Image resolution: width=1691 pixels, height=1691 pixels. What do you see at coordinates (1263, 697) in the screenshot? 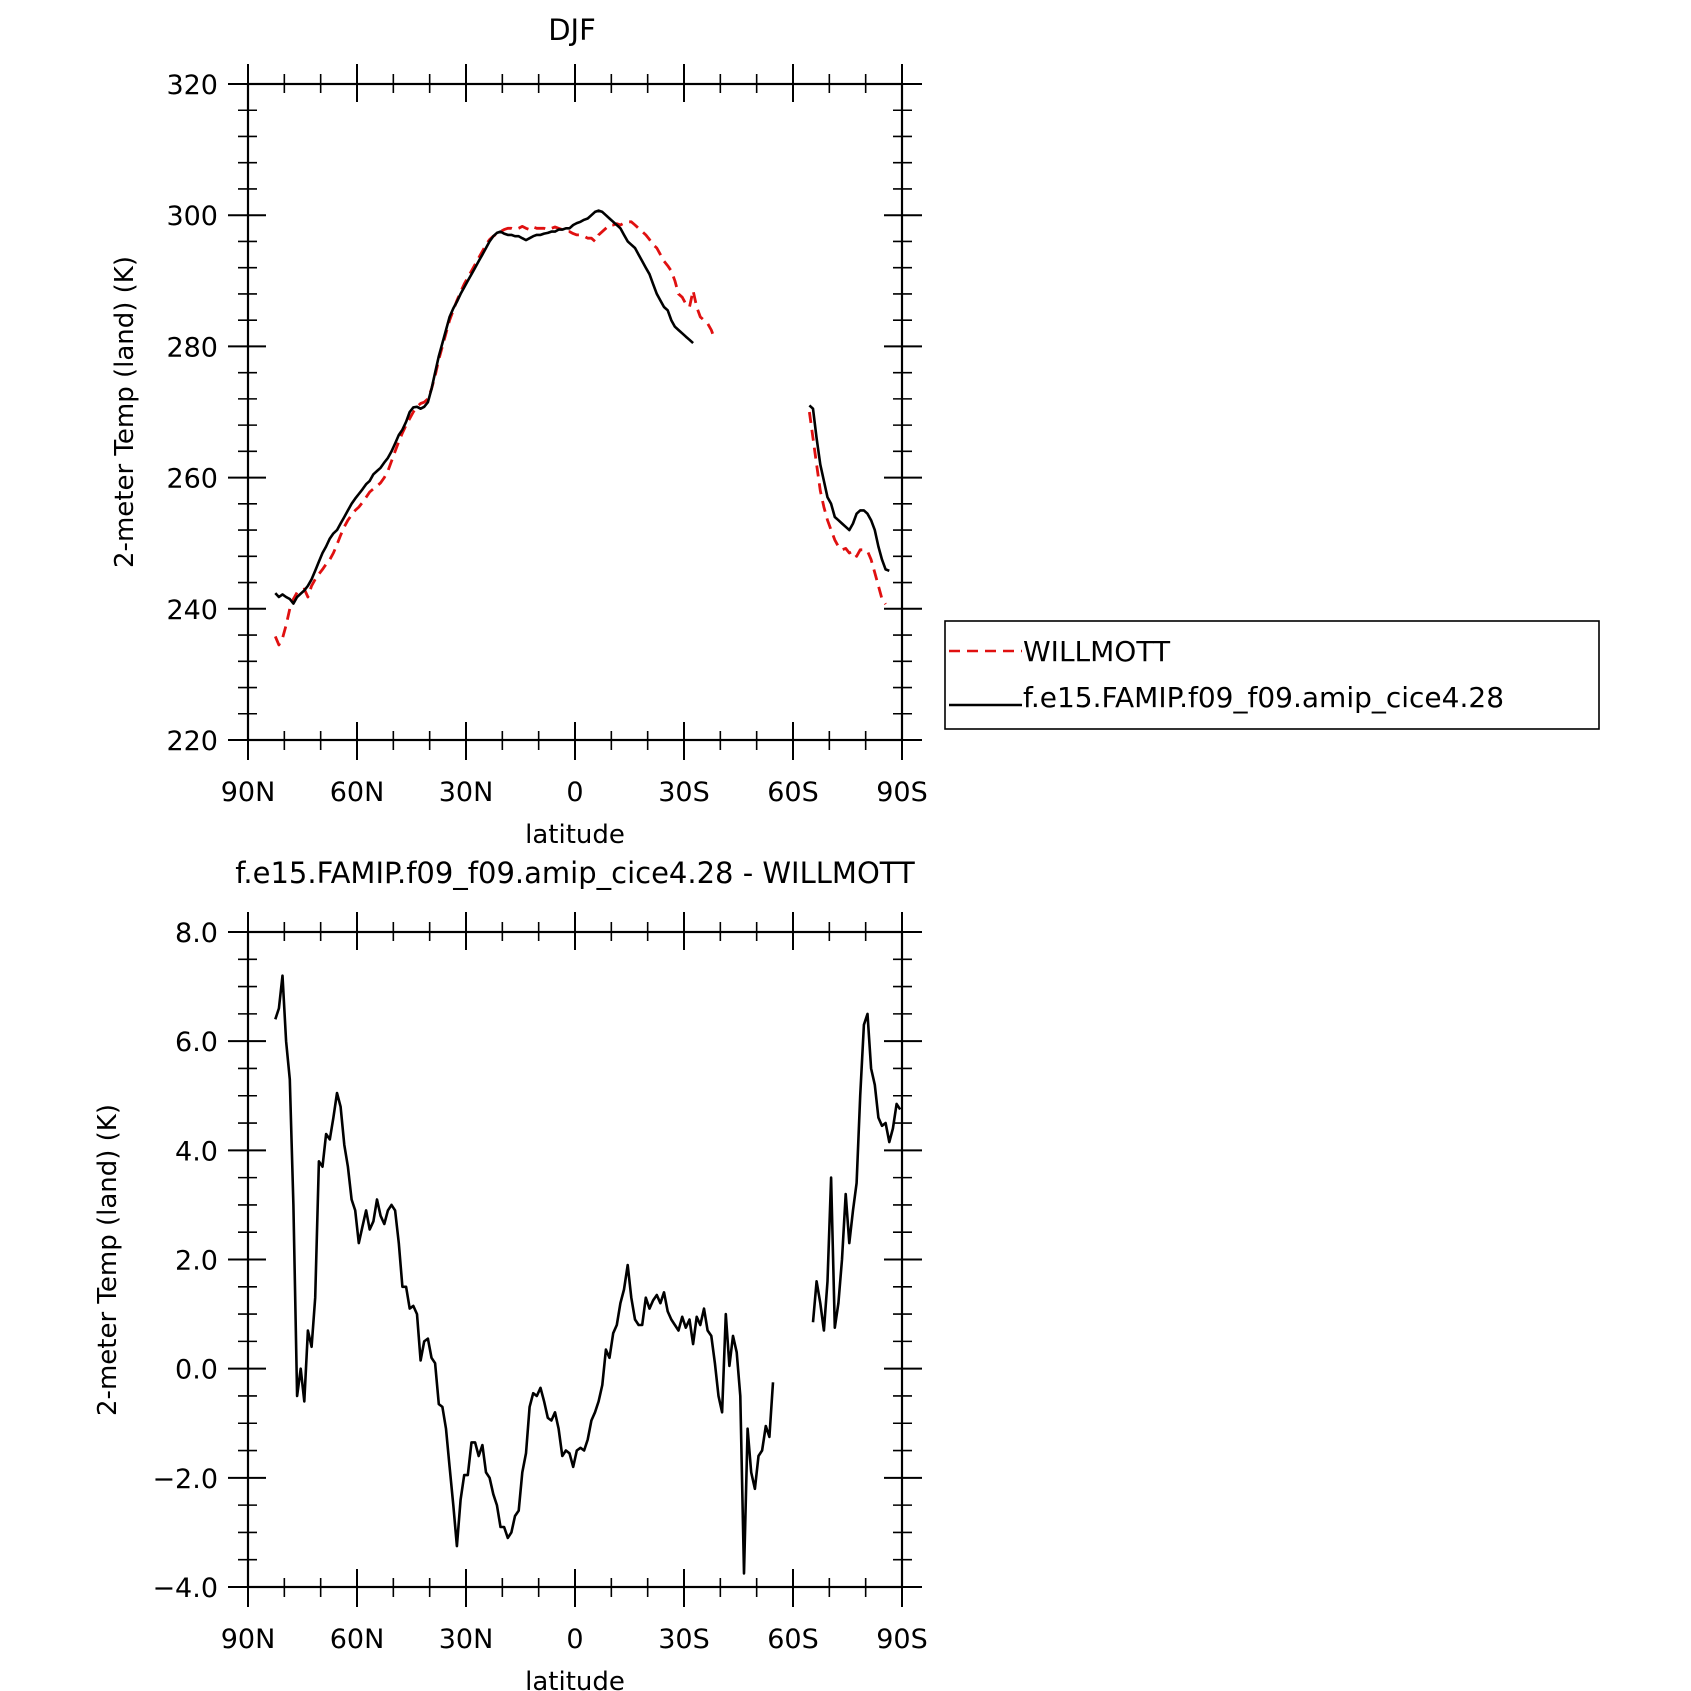
I see `legend-label-model: f.e15.FAMIP.f09_f09.amip_cice4.28` at bounding box center [1263, 697].